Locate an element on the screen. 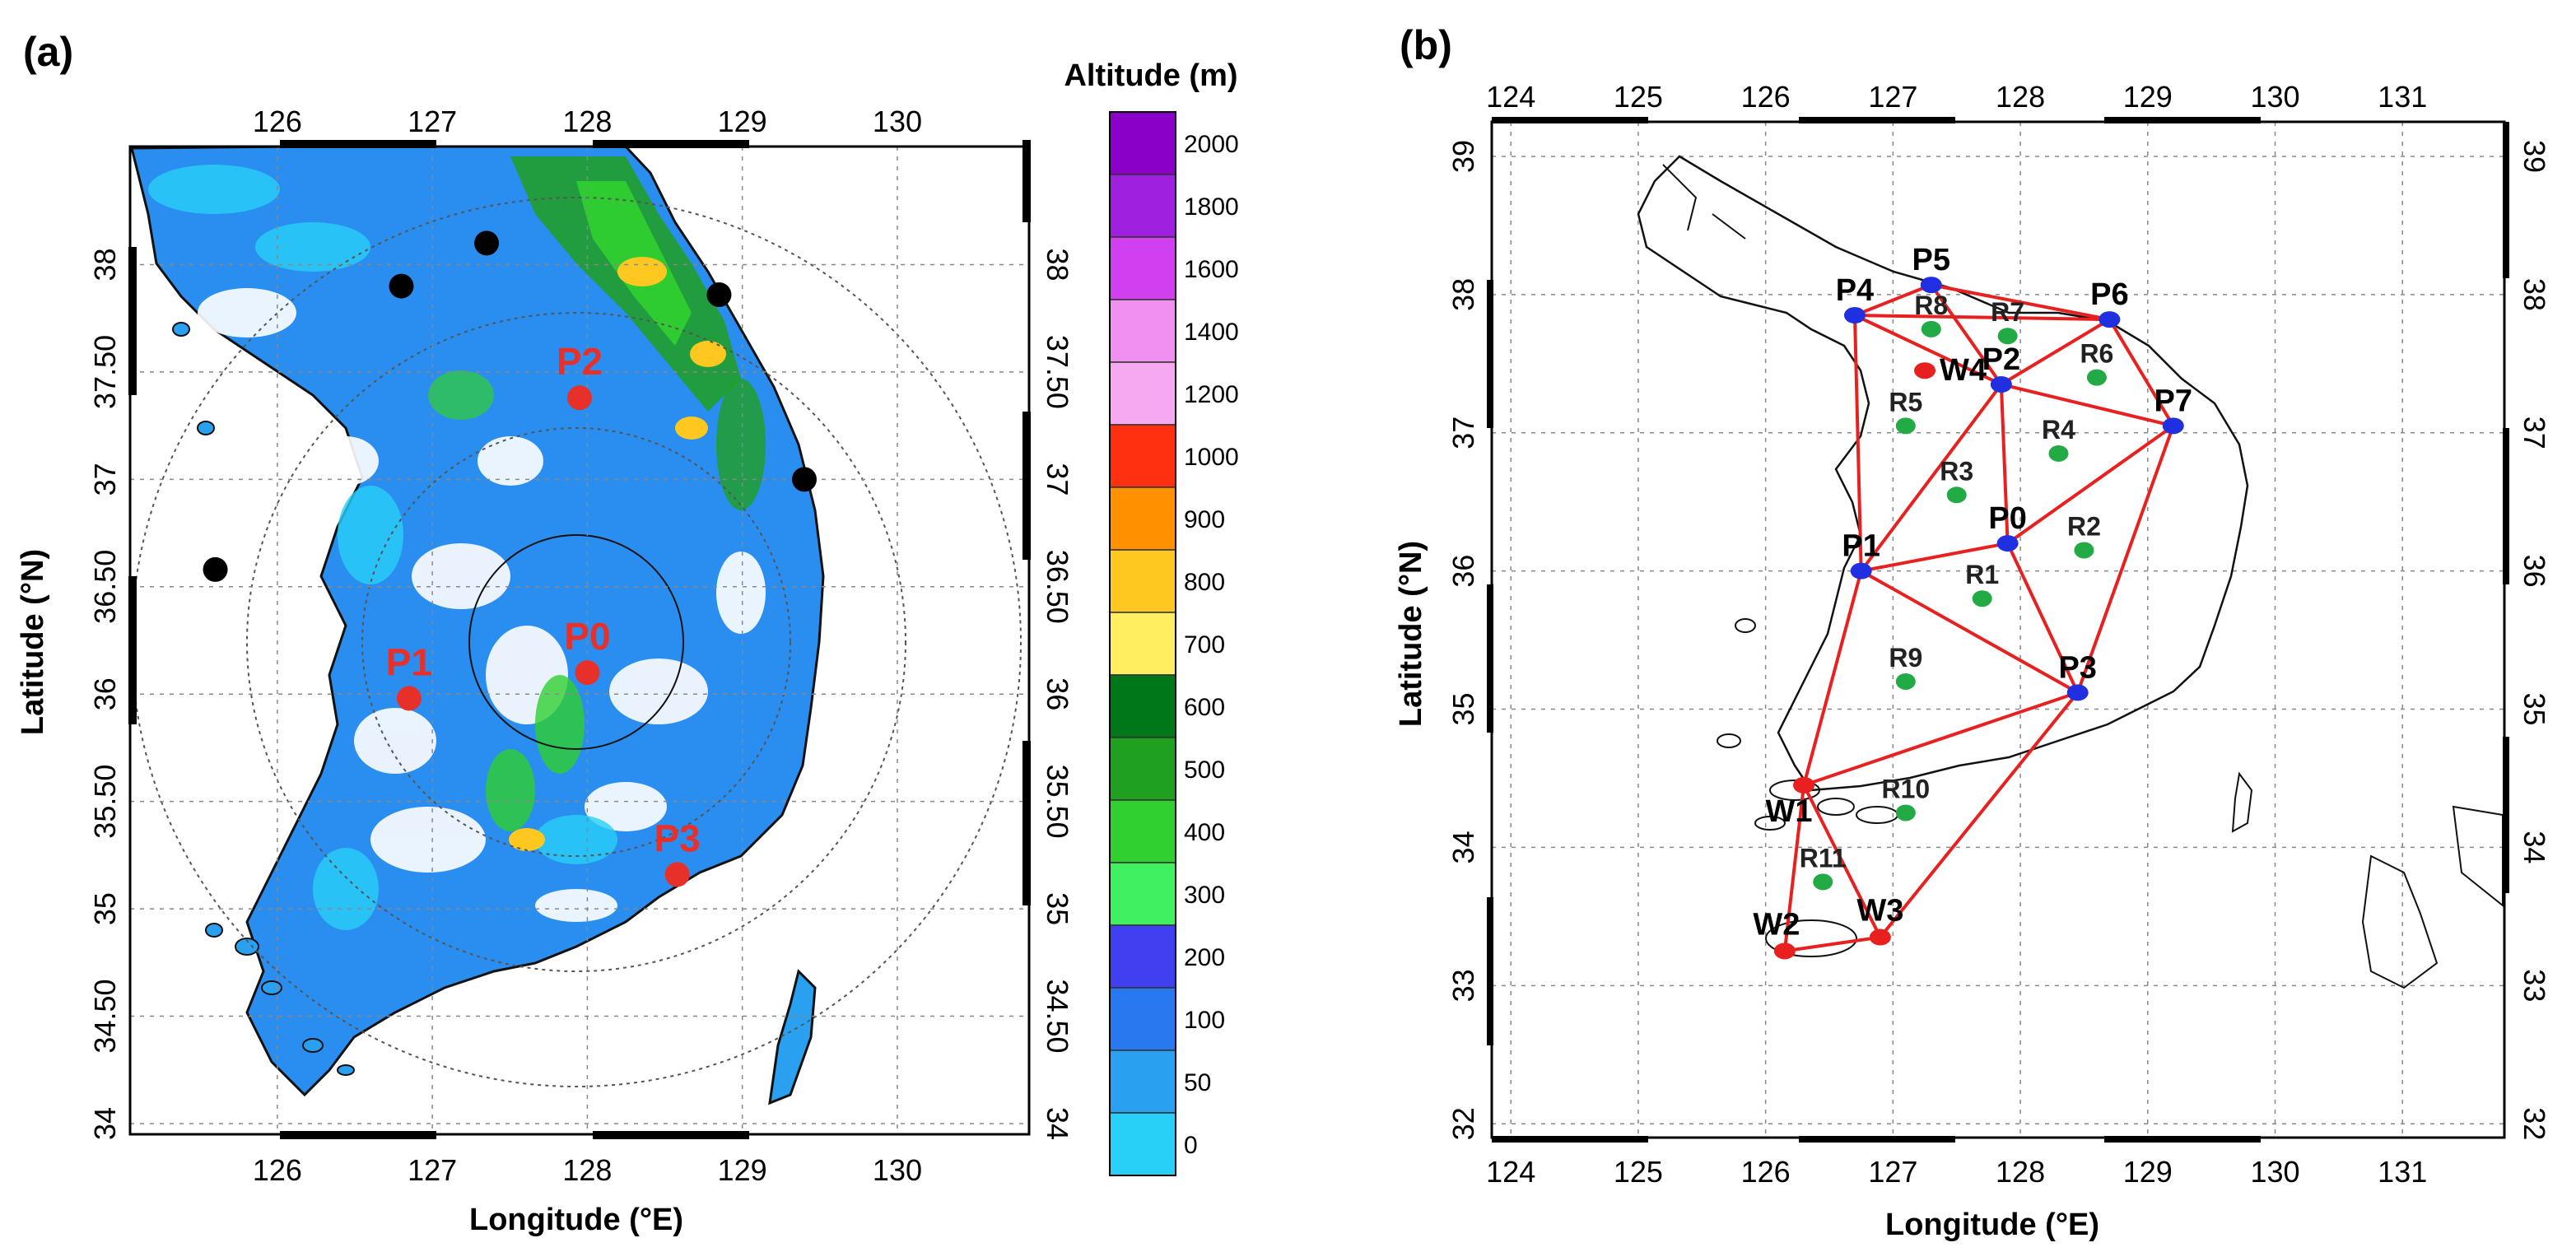 Image resolution: width=2576 pixels, height=1252 pixels. grid-cell-marker-r11 is located at coordinates (1823, 882).